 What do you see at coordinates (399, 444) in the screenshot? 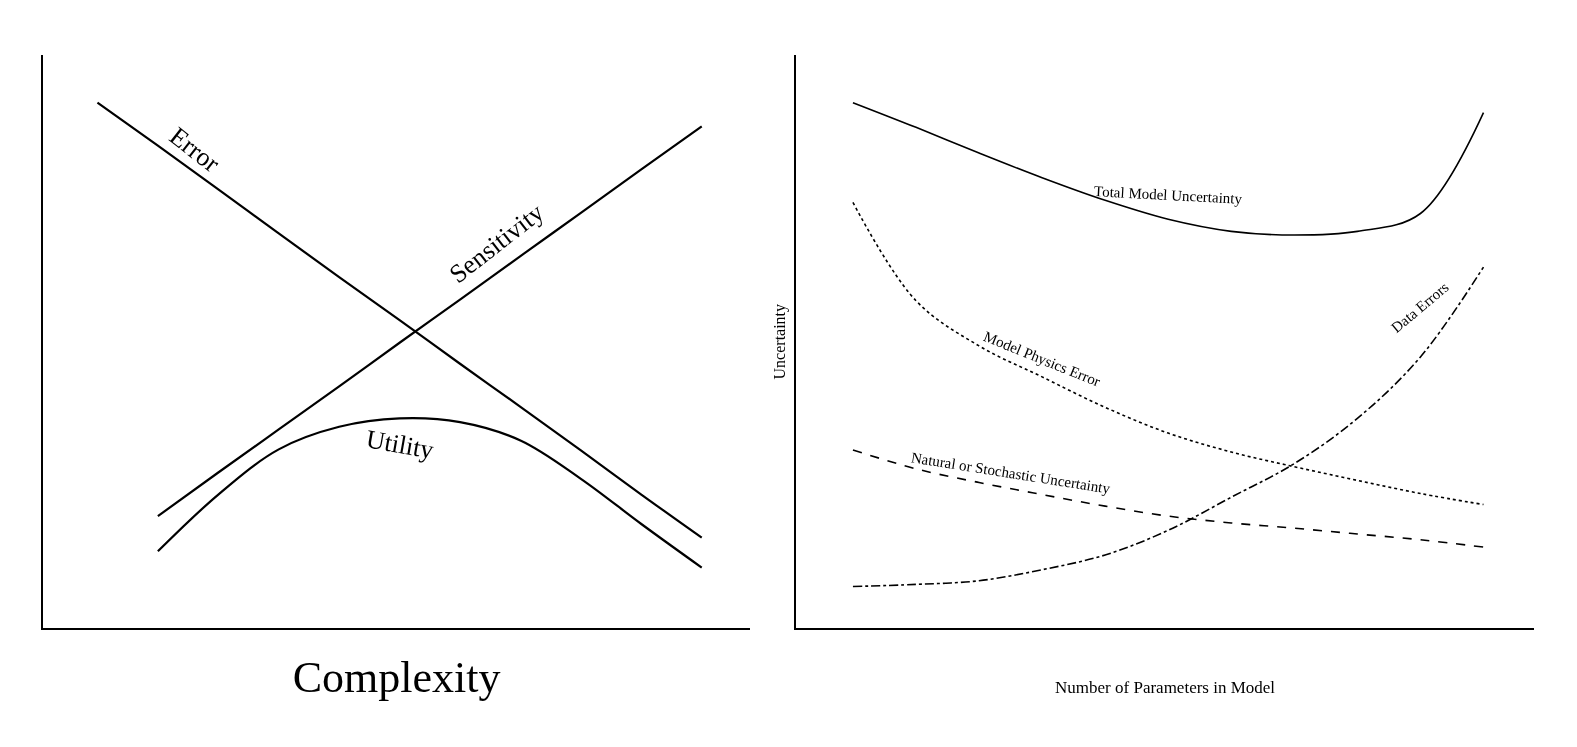
I see `text: Utility` at bounding box center [399, 444].